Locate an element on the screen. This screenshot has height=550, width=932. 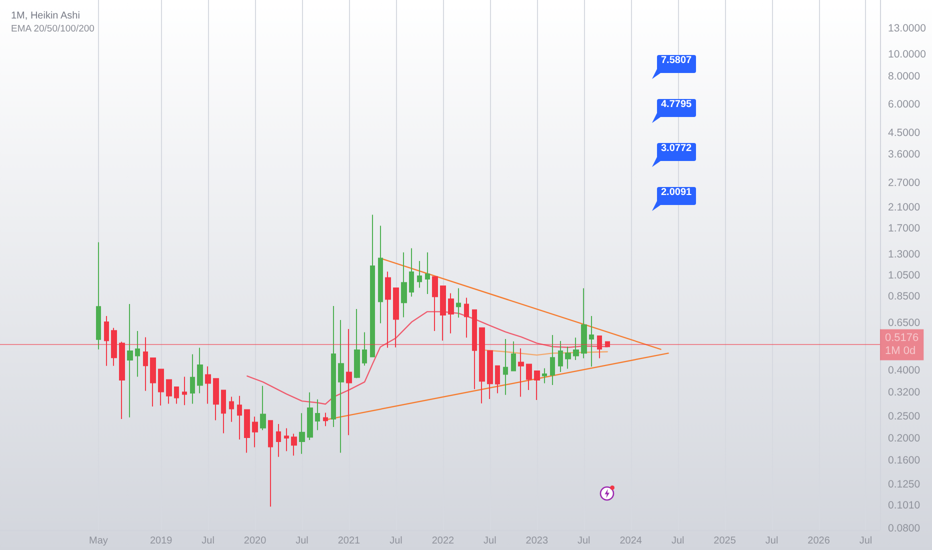
y-tick-label: 0.2500 is located at coordinates (904, 416).